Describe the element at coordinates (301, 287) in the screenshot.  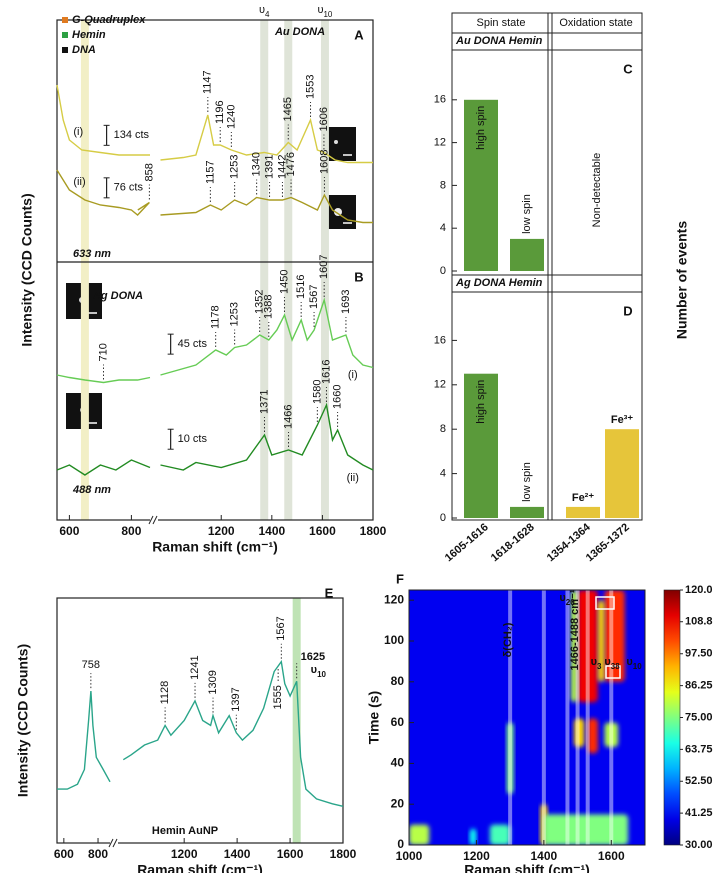
I see `peak-label: 1516` at that location.